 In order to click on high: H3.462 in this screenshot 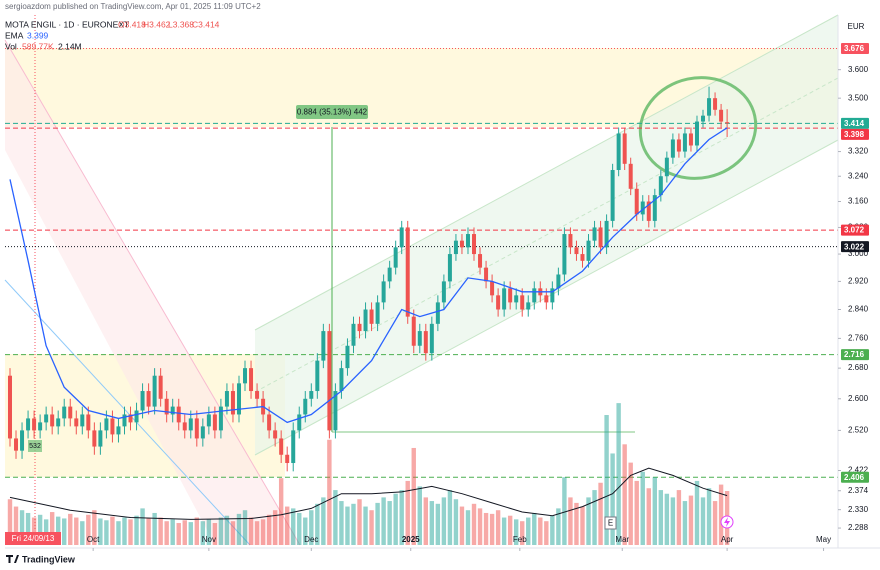, I will do `click(157, 24)`.